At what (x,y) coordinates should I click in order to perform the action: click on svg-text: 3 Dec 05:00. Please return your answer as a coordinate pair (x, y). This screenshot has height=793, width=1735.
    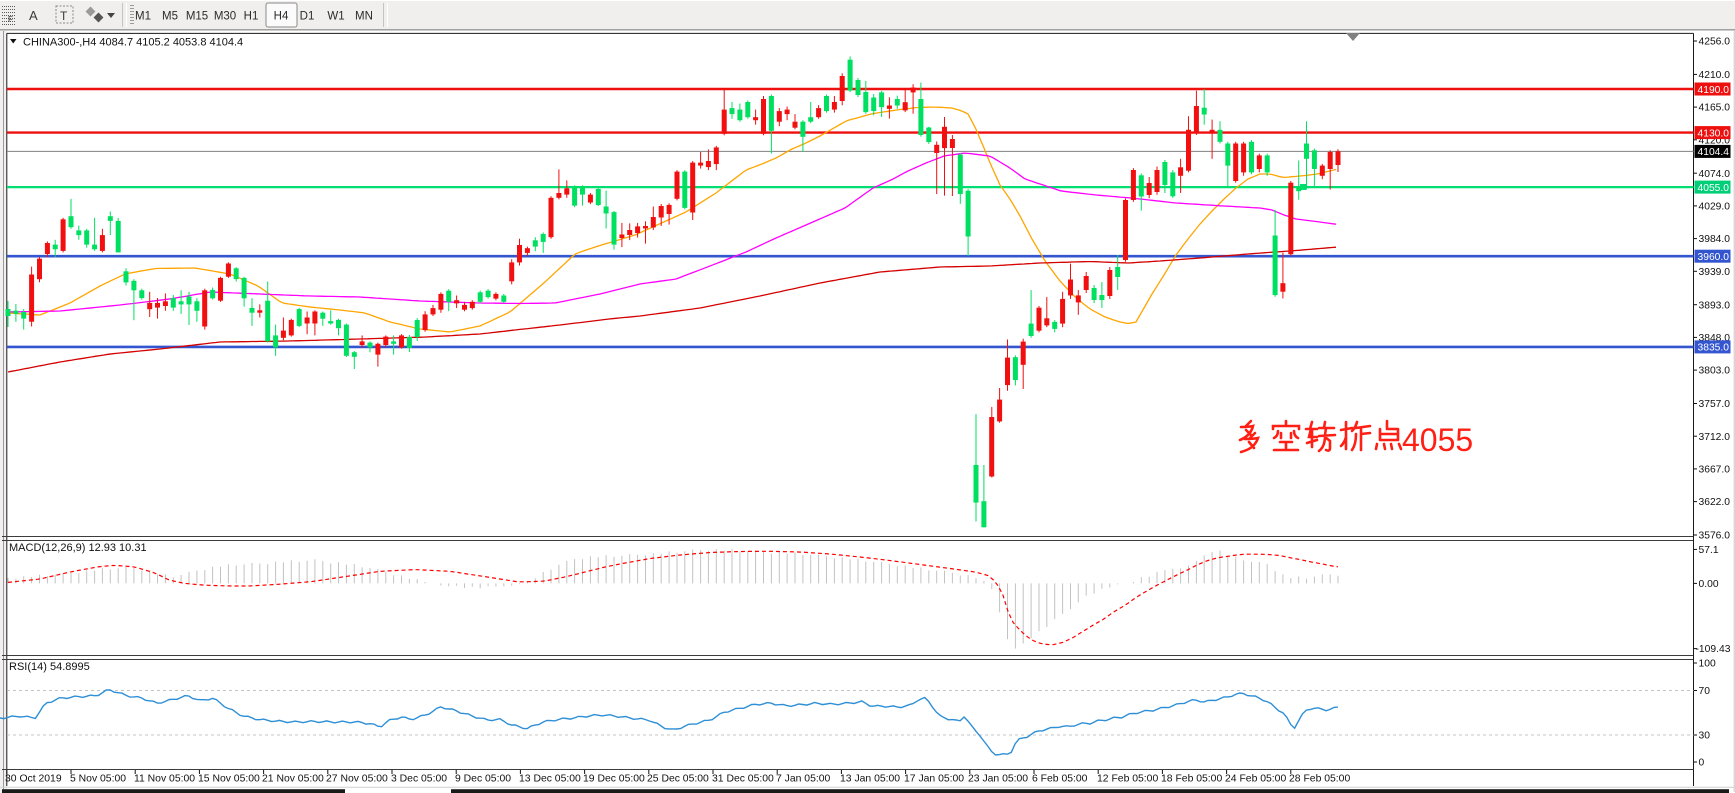
    Looking at the image, I should click on (419, 779).